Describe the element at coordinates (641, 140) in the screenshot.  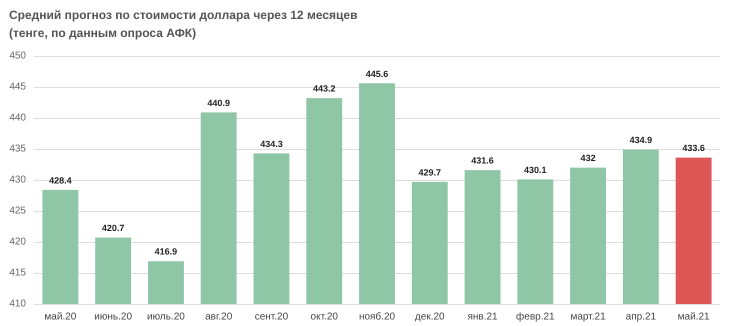
I see `data-label: 434.9` at that location.